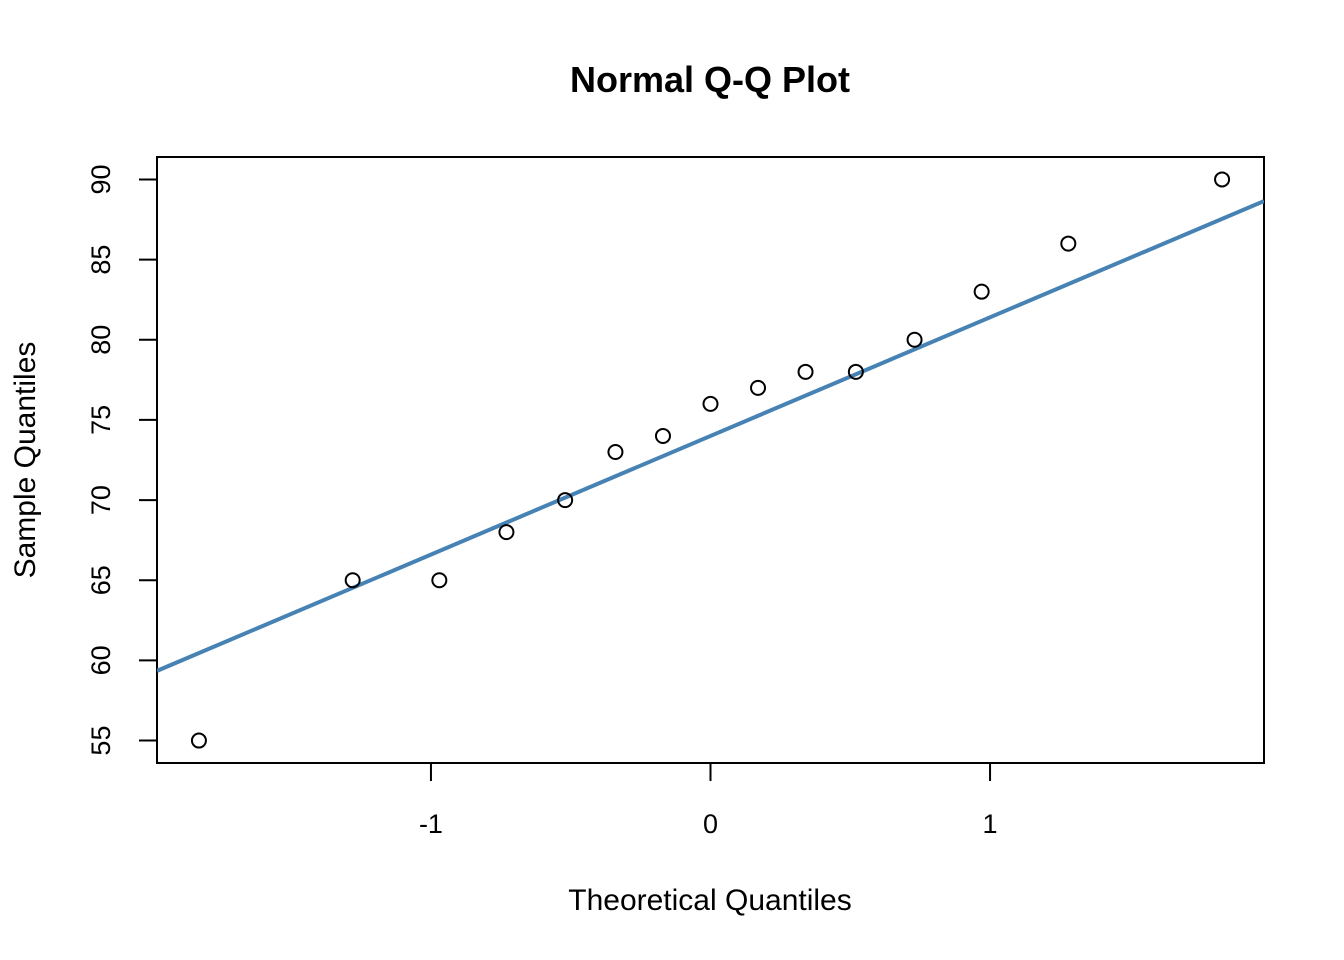 Image resolution: width=1344 pixels, height=960 pixels. What do you see at coordinates (710, 79) in the screenshot?
I see `chart-title: Normal Q-Q Plot` at bounding box center [710, 79].